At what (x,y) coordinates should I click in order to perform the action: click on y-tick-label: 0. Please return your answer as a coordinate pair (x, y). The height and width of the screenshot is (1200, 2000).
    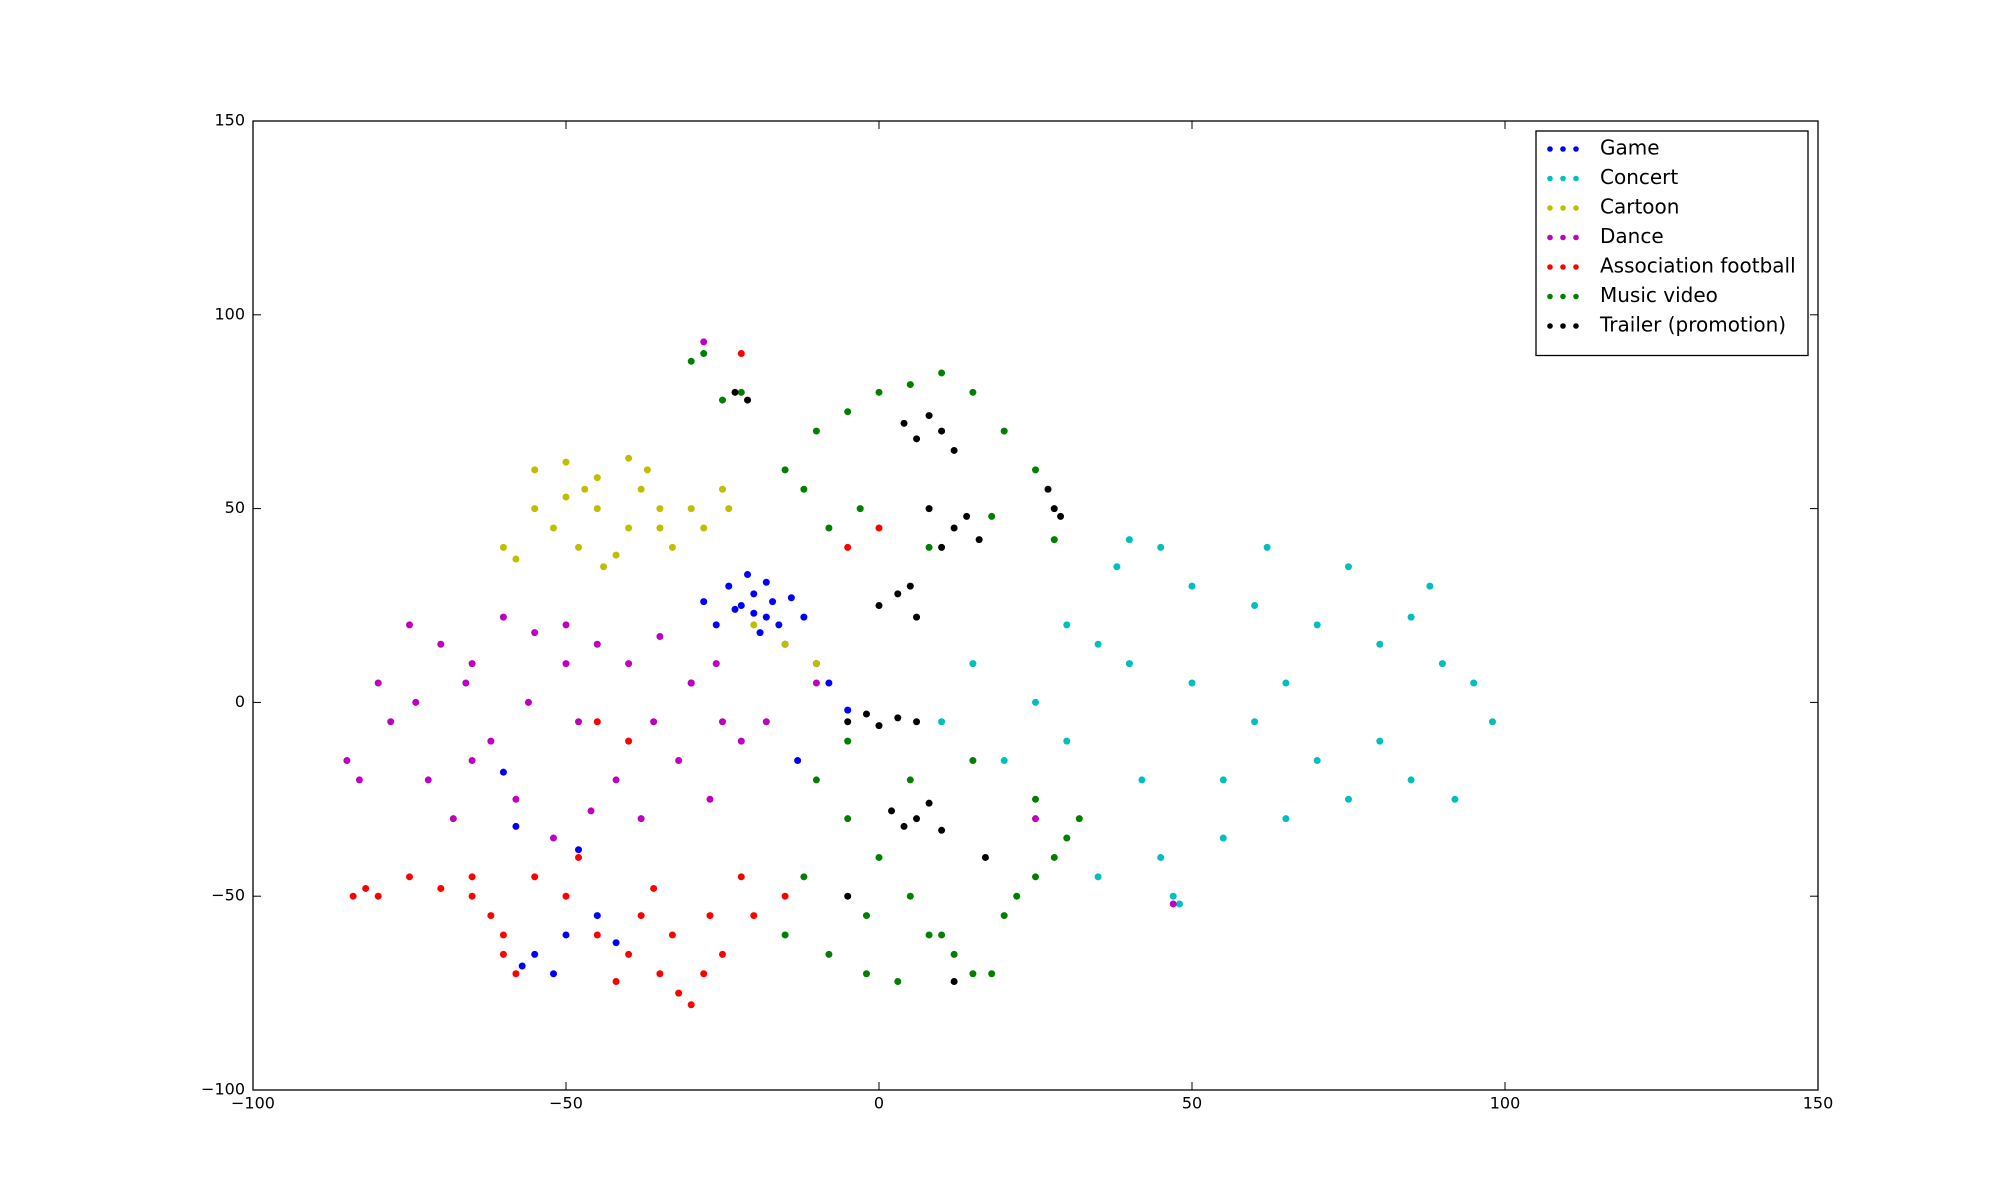
    Looking at the image, I should click on (240, 701).